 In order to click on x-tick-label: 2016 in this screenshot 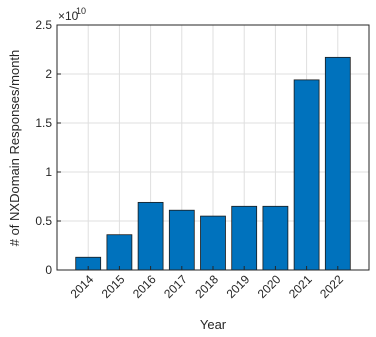, I will do `click(144, 286)`.